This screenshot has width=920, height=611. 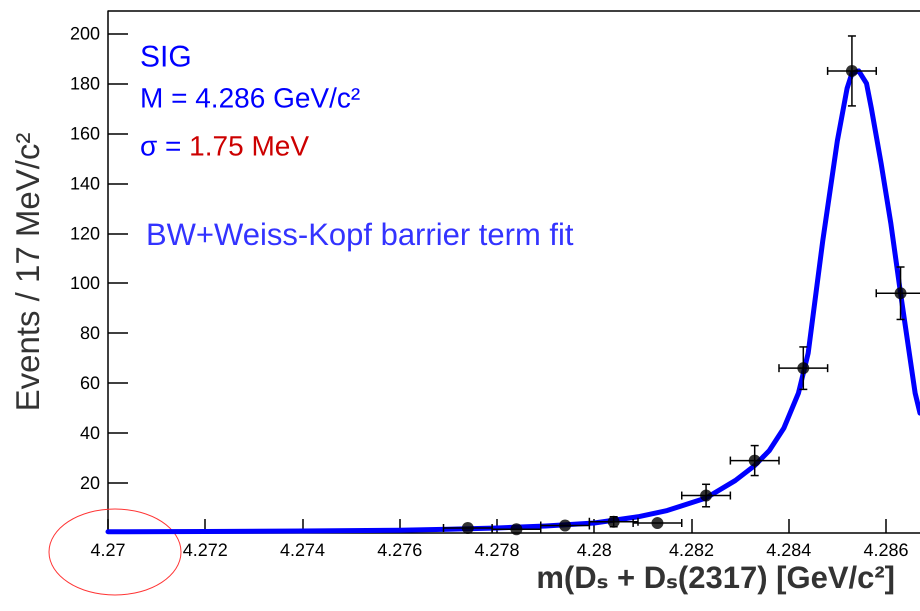 What do you see at coordinates (90, 333) in the screenshot?
I see `y-tick-label: 80` at bounding box center [90, 333].